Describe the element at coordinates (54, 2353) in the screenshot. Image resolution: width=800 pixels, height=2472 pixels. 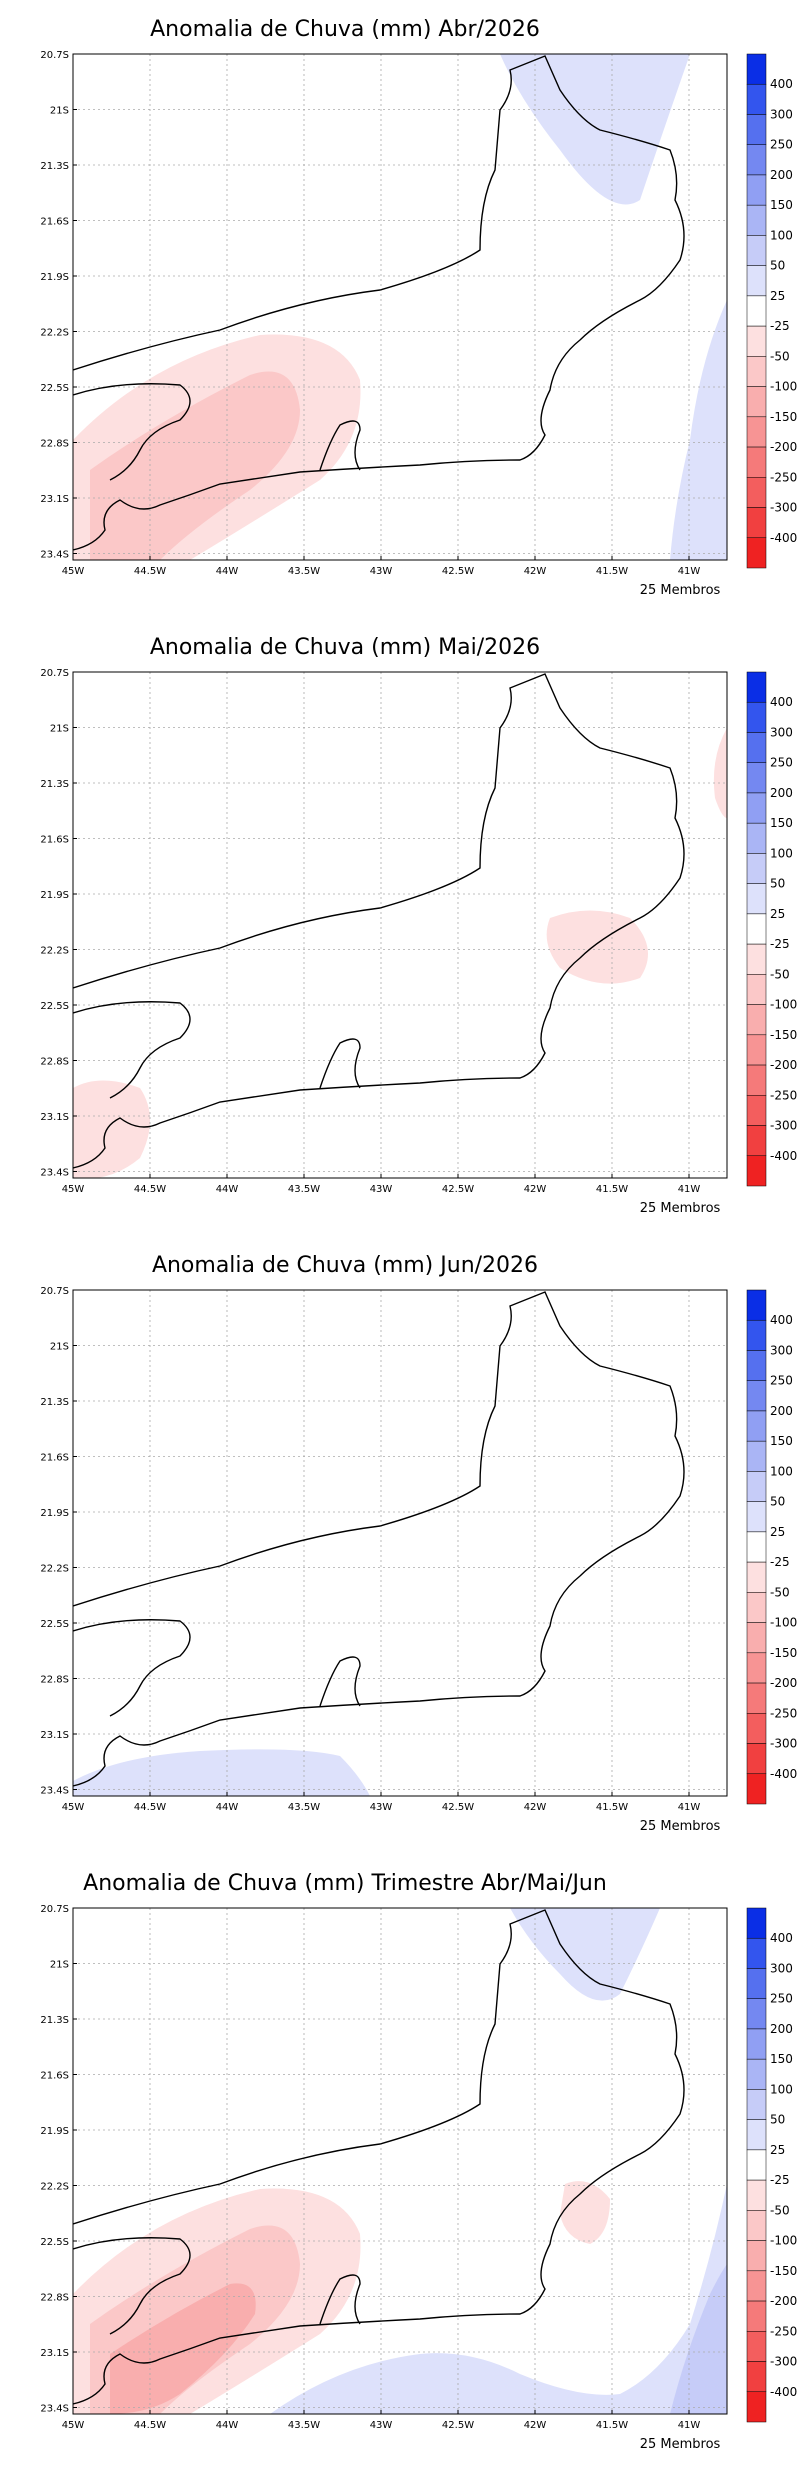
I see `lat-tick-label: 23.1S` at that location.